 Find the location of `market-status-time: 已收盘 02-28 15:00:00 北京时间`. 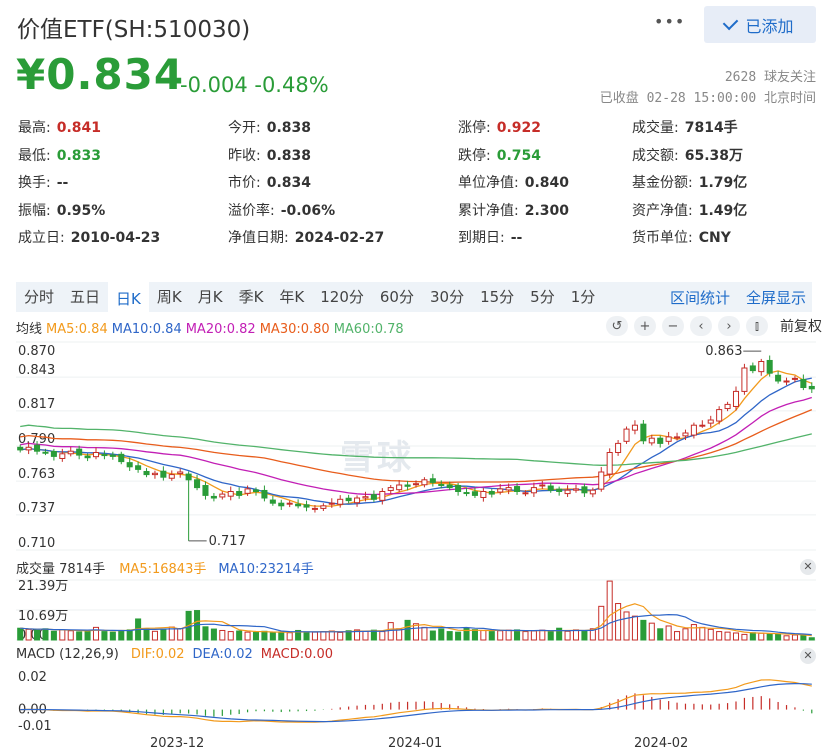

market-status-time: 已收盘 02-28 15:00:00 北京时间 is located at coordinates (707, 98).